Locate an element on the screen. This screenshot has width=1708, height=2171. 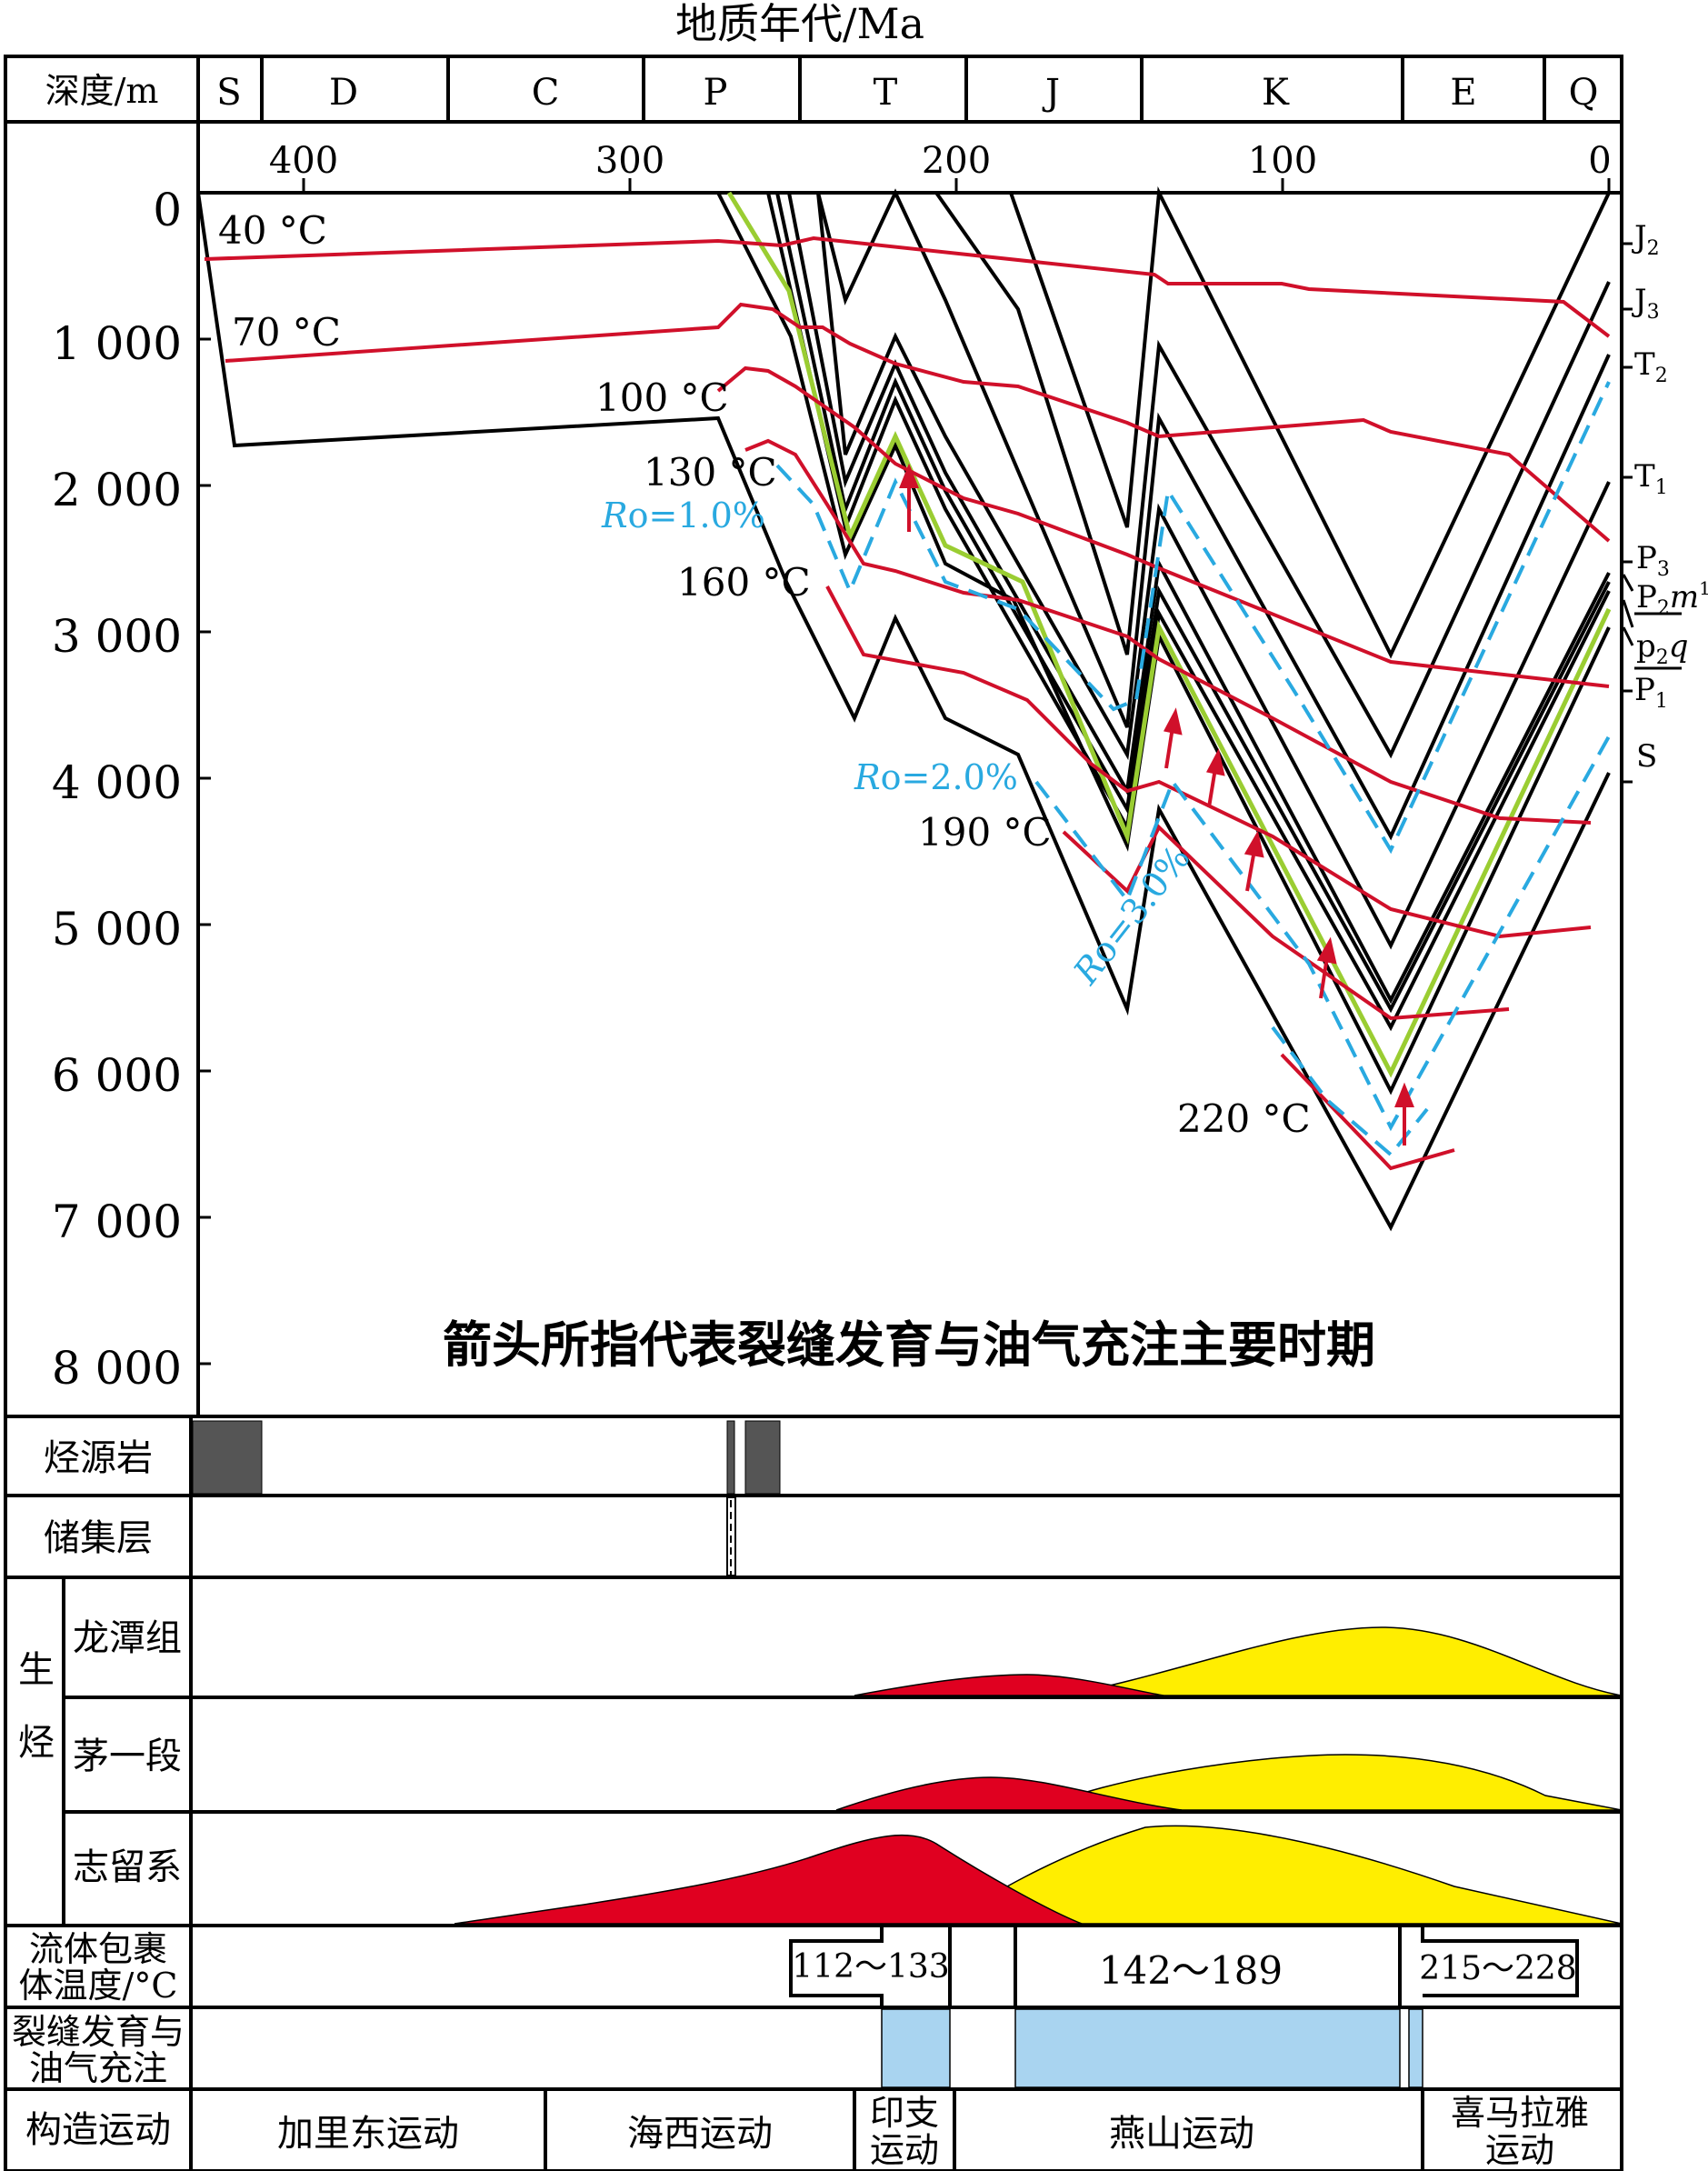
inclusion-range-1: 112～133 is located at coordinates (871, 1967).